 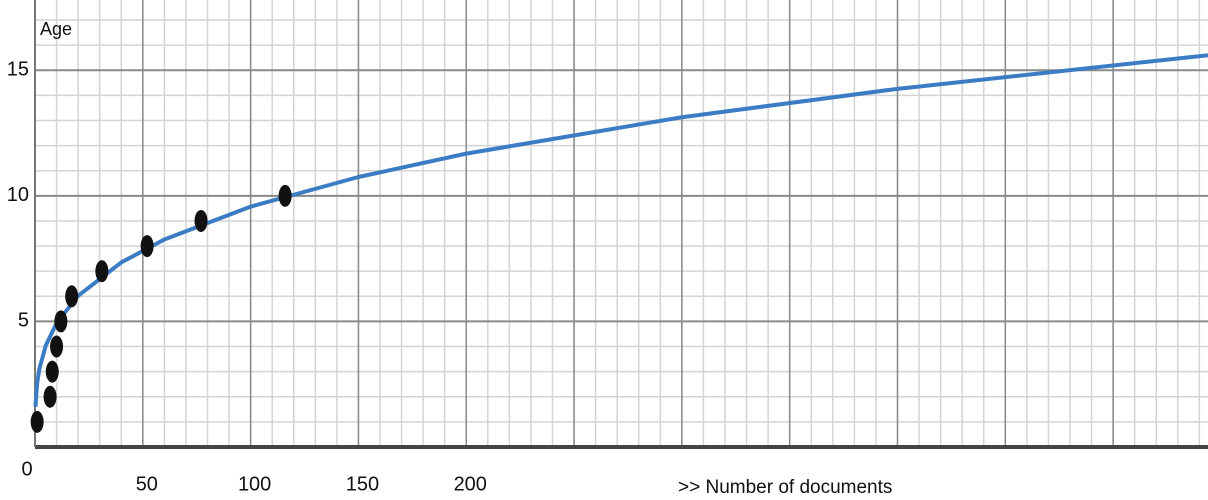 I want to click on x-tick-label: 150, so click(x=362, y=484).